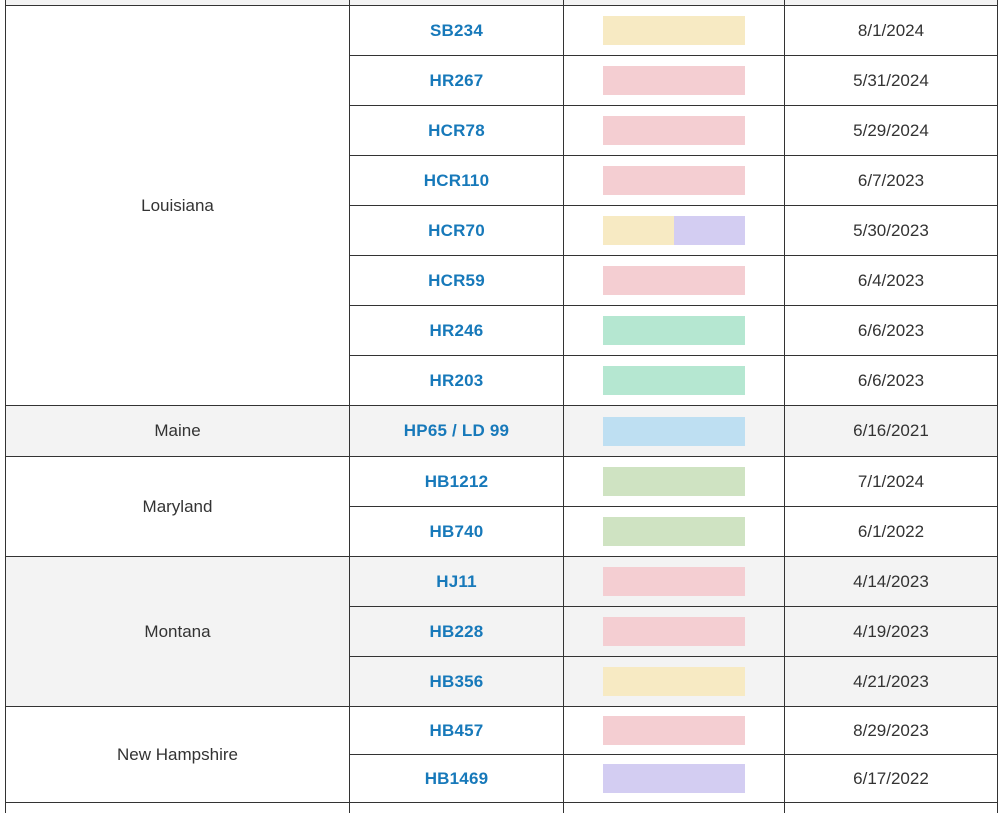 This screenshot has width=1000, height=813. I want to click on effective-date: 5/31/2024, so click(891, 80).